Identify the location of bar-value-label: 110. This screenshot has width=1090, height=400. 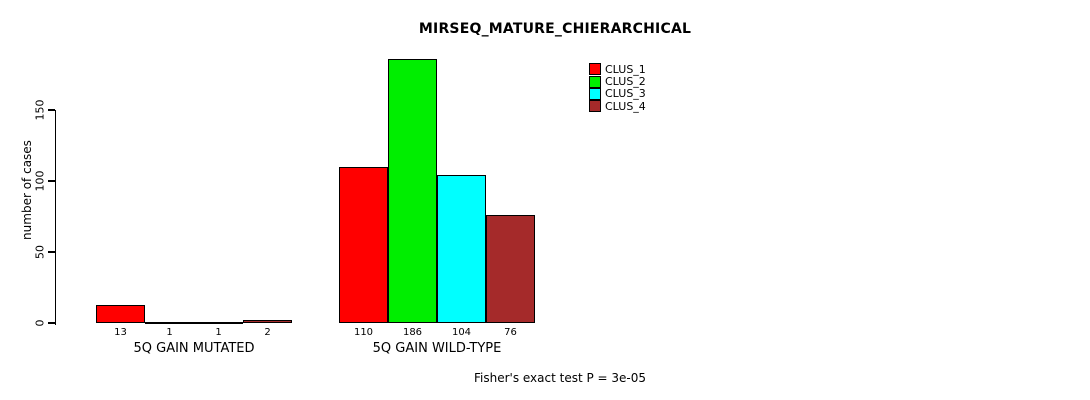
(363, 332).